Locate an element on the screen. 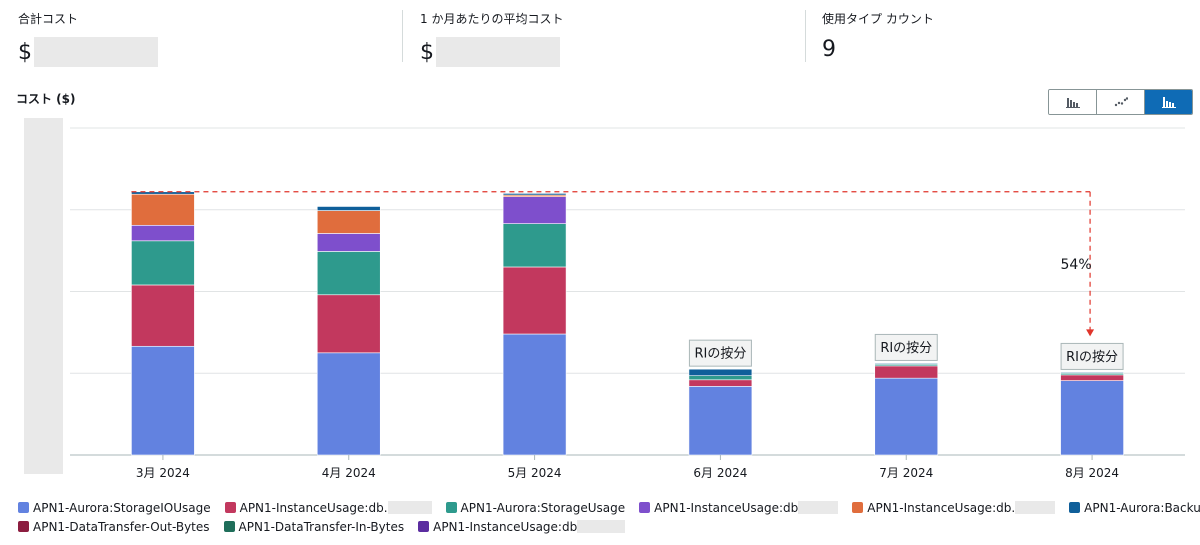 This screenshot has width=1200, height=545. metric-label: 1 か月あたりの平均コスト is located at coordinates (492, 19).